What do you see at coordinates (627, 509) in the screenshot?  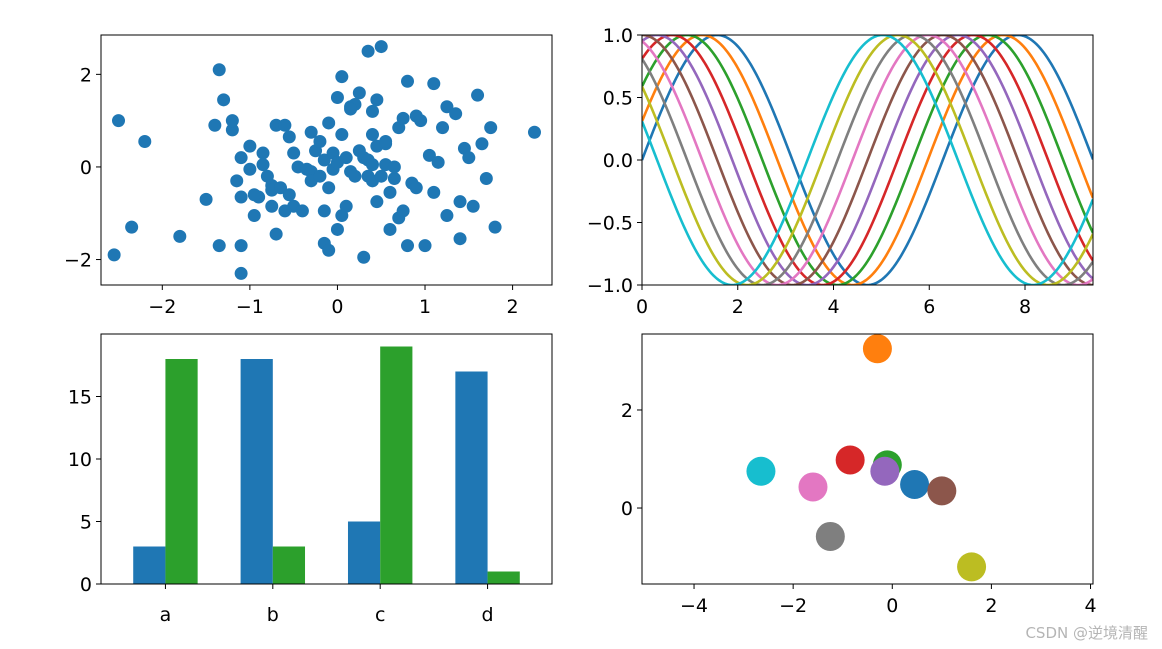 I see `colored-scatter-ytick-label: 0` at bounding box center [627, 509].